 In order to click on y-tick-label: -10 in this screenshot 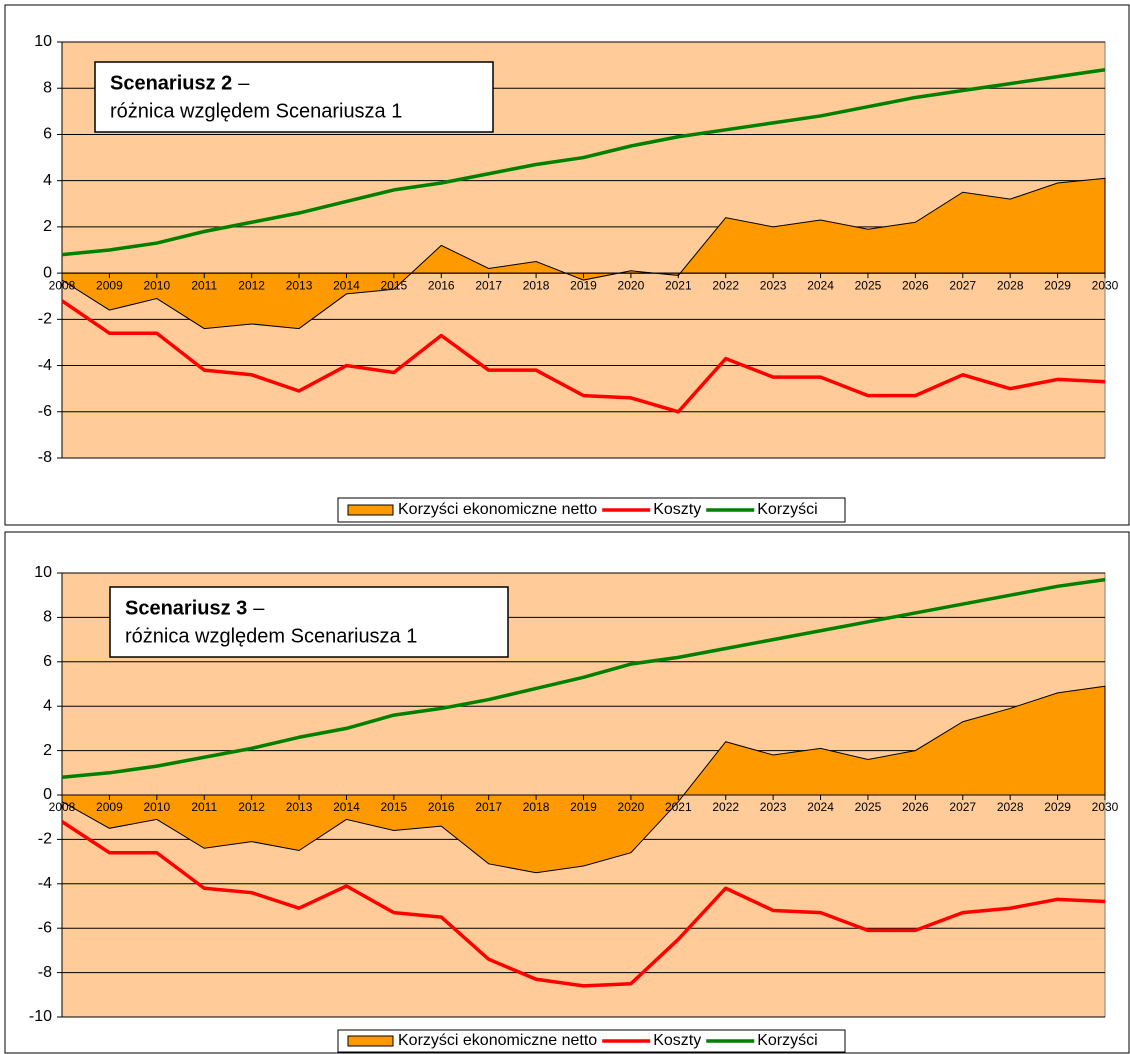, I will do `click(40, 1016)`.